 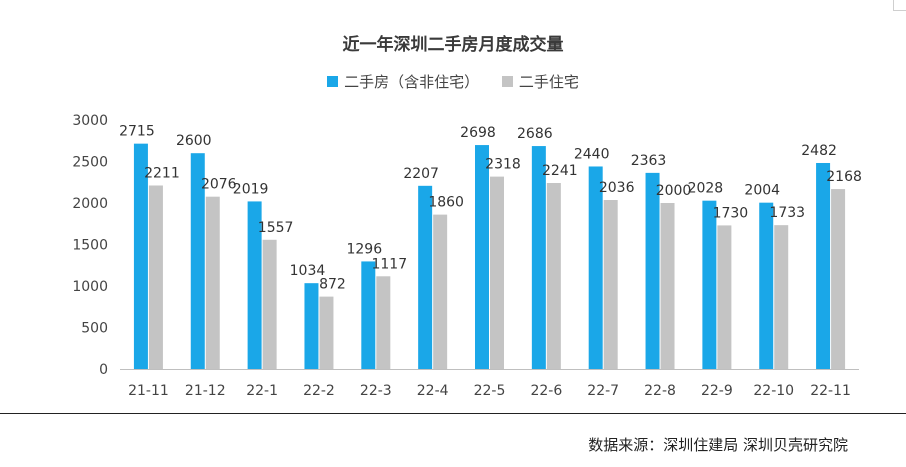 What do you see at coordinates (412, 82) in the screenshot?
I see `legend-label-all-second-hand: 二手房（含非住宅）` at bounding box center [412, 82].